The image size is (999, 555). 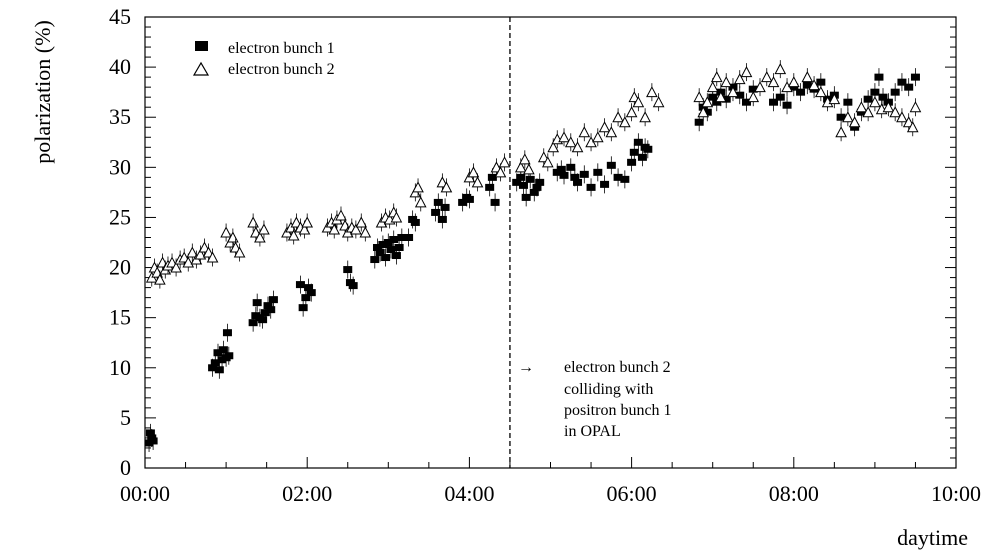 I want to click on y-tick-label: 0, so click(x=125, y=467).